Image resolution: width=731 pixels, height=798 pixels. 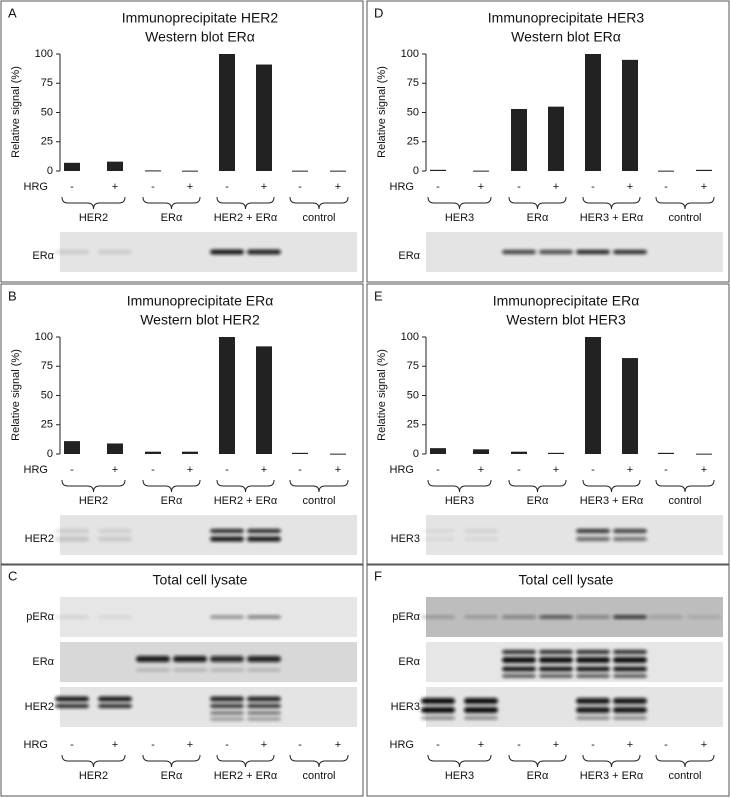 I want to click on blot-label: ERα, so click(x=43, y=256).